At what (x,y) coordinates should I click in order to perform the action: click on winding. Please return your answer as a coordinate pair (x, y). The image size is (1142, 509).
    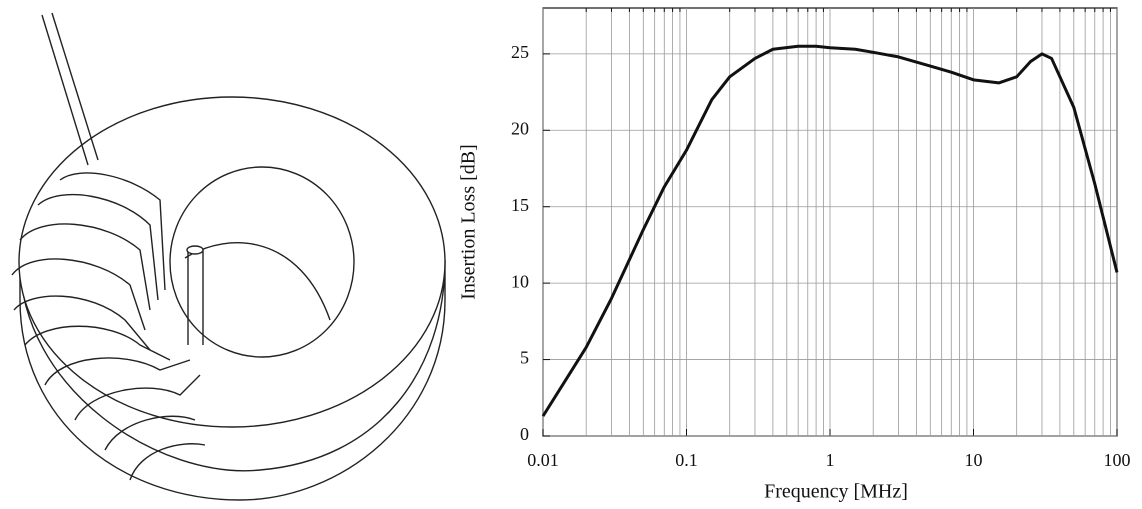
    Looking at the image, I should click on (108, 326).